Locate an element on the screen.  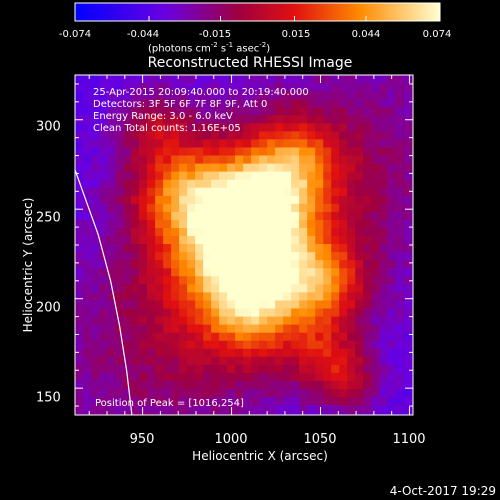
y-tick-label: 200 is located at coordinates (48, 308).